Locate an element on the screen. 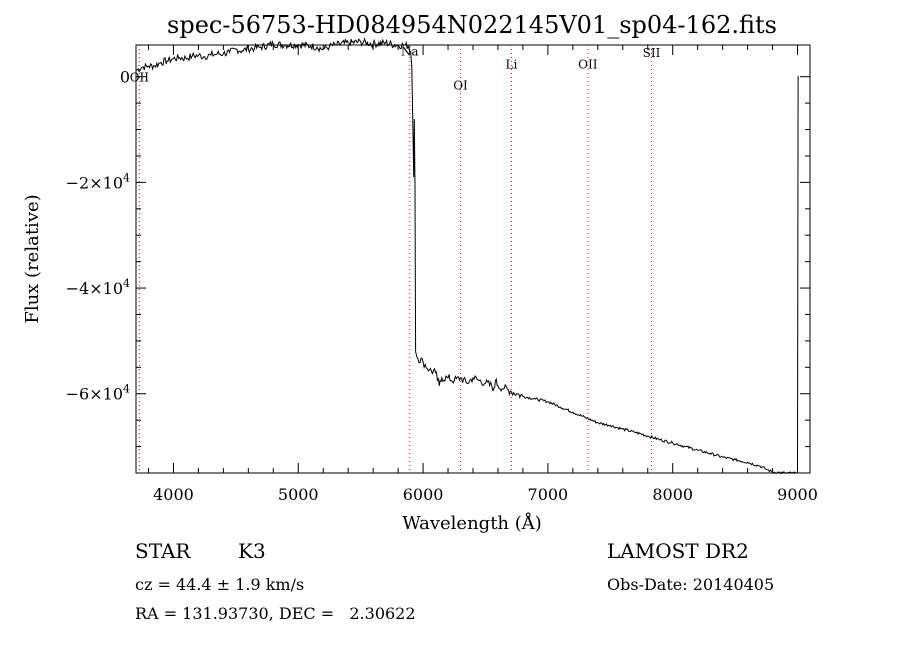 Image resolution: width=900 pixels, height=650 pixels. x-tick-label: 9000 is located at coordinates (797, 494).